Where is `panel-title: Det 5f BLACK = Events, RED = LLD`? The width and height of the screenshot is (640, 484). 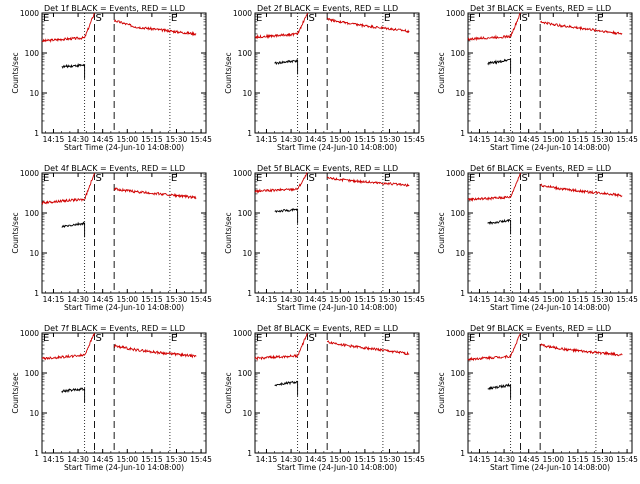 panel-title: Det 5f BLACK = Events, RED = LLD is located at coordinates (327, 168).